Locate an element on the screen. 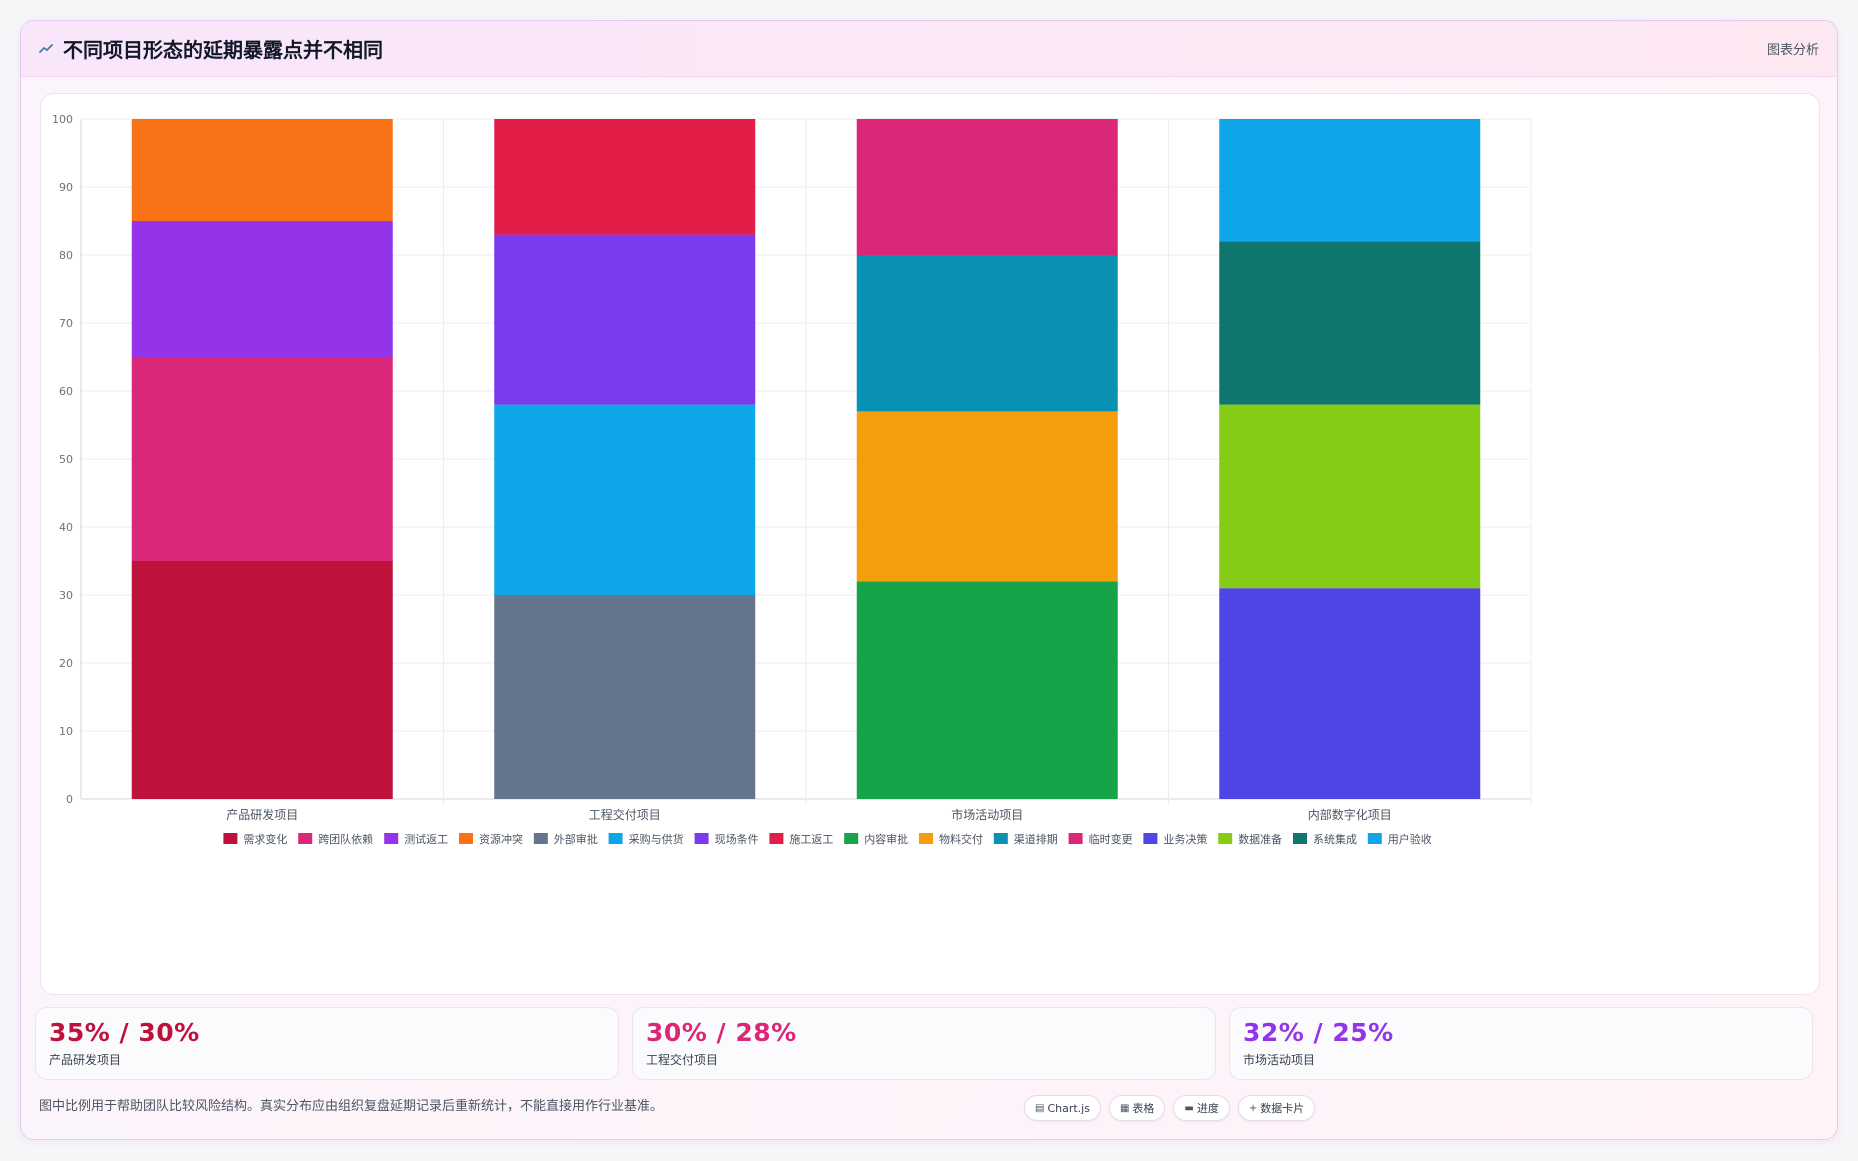 This screenshot has height=1161, width=1858. legend-label: 资源冲突 is located at coordinates (501, 839).